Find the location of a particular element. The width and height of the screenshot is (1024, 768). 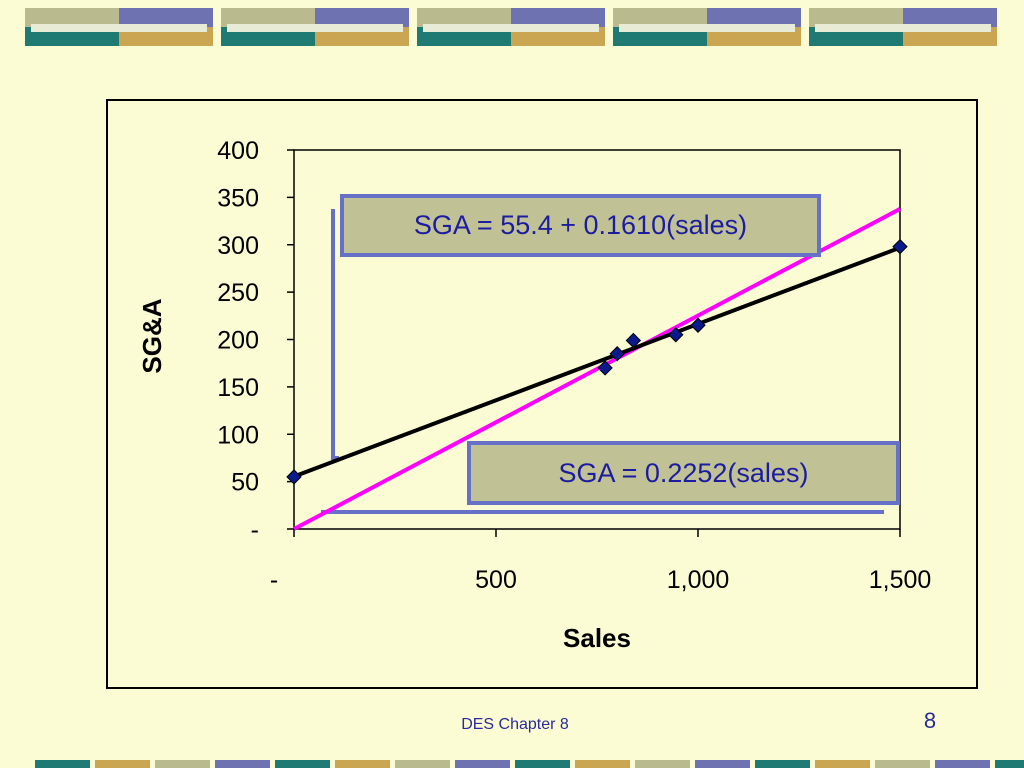

equation-proportional-text: SGA = 0.2252(sales) is located at coordinates (683, 472).